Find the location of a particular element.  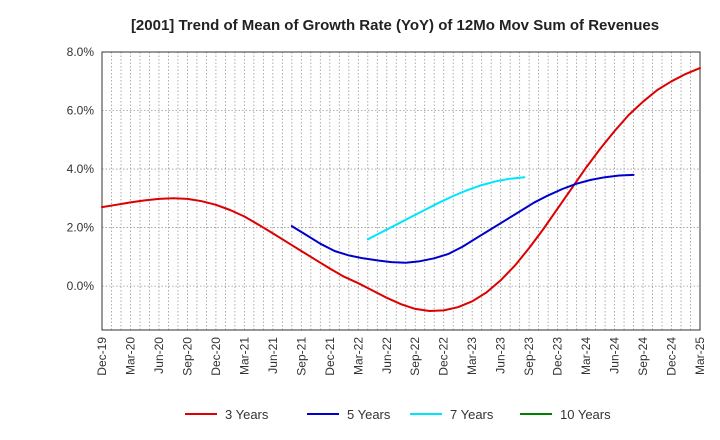

legend-label-7-years: 7 Years is located at coordinates (472, 414).